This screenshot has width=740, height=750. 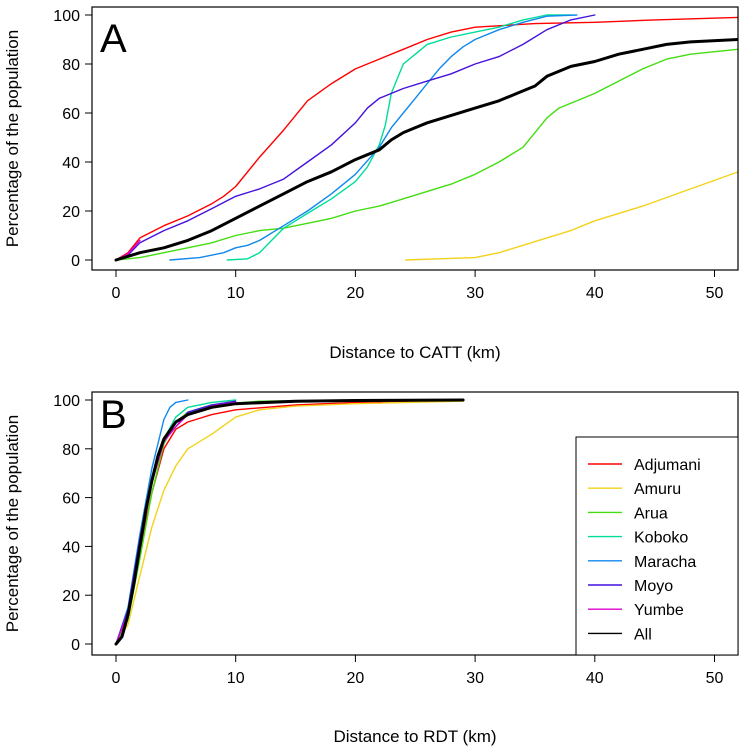 What do you see at coordinates (661, 538) in the screenshot?
I see `legend-label: Koboko` at bounding box center [661, 538].